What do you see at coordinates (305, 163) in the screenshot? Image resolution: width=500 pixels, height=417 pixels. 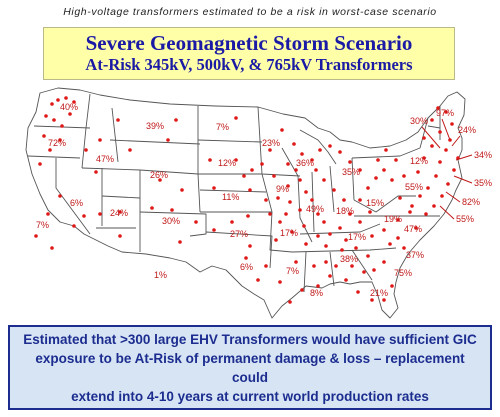 I see `label-wi: 36%` at bounding box center [305, 163].